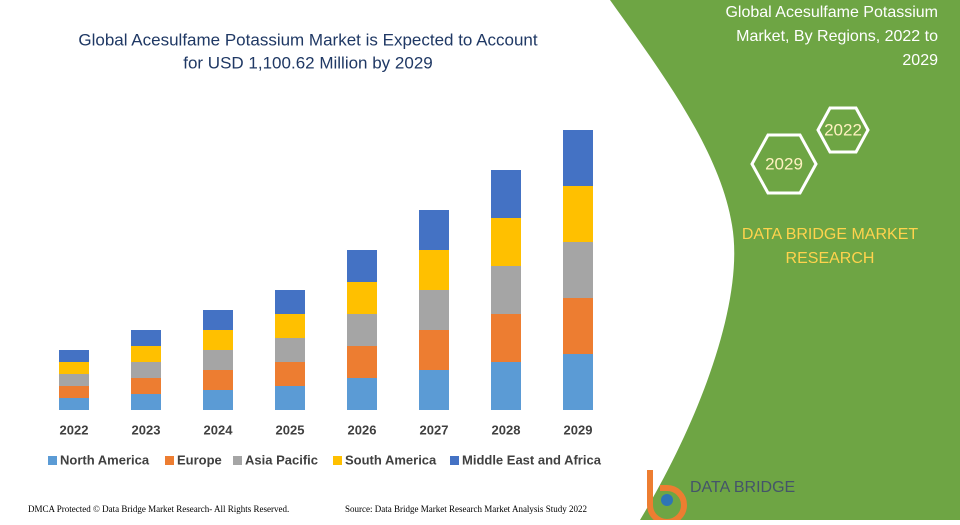 The width and height of the screenshot is (960, 525). Describe the element at coordinates (532, 459) in the screenshot. I see `legend-label: Middle East and Africa` at that location.